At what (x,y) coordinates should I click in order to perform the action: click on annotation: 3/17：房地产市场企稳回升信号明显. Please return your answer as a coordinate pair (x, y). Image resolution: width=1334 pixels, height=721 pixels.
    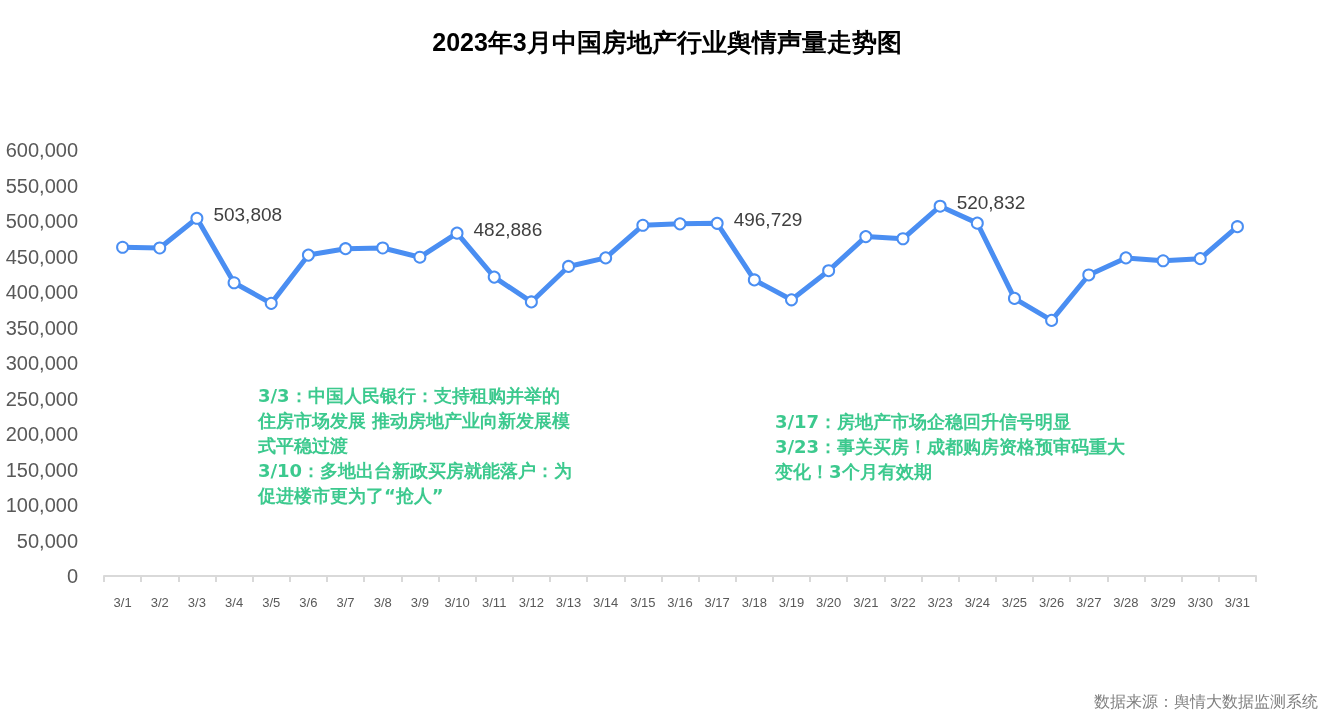
    Looking at the image, I should click on (923, 421).